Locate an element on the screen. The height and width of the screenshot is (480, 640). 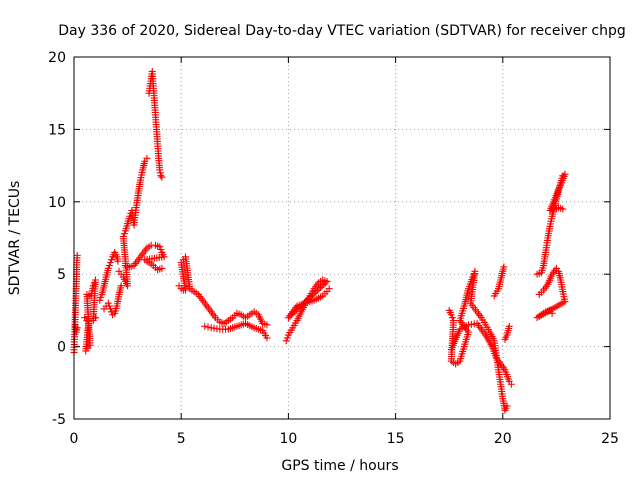
x-tick-label: 25 is located at coordinates (610, 439).